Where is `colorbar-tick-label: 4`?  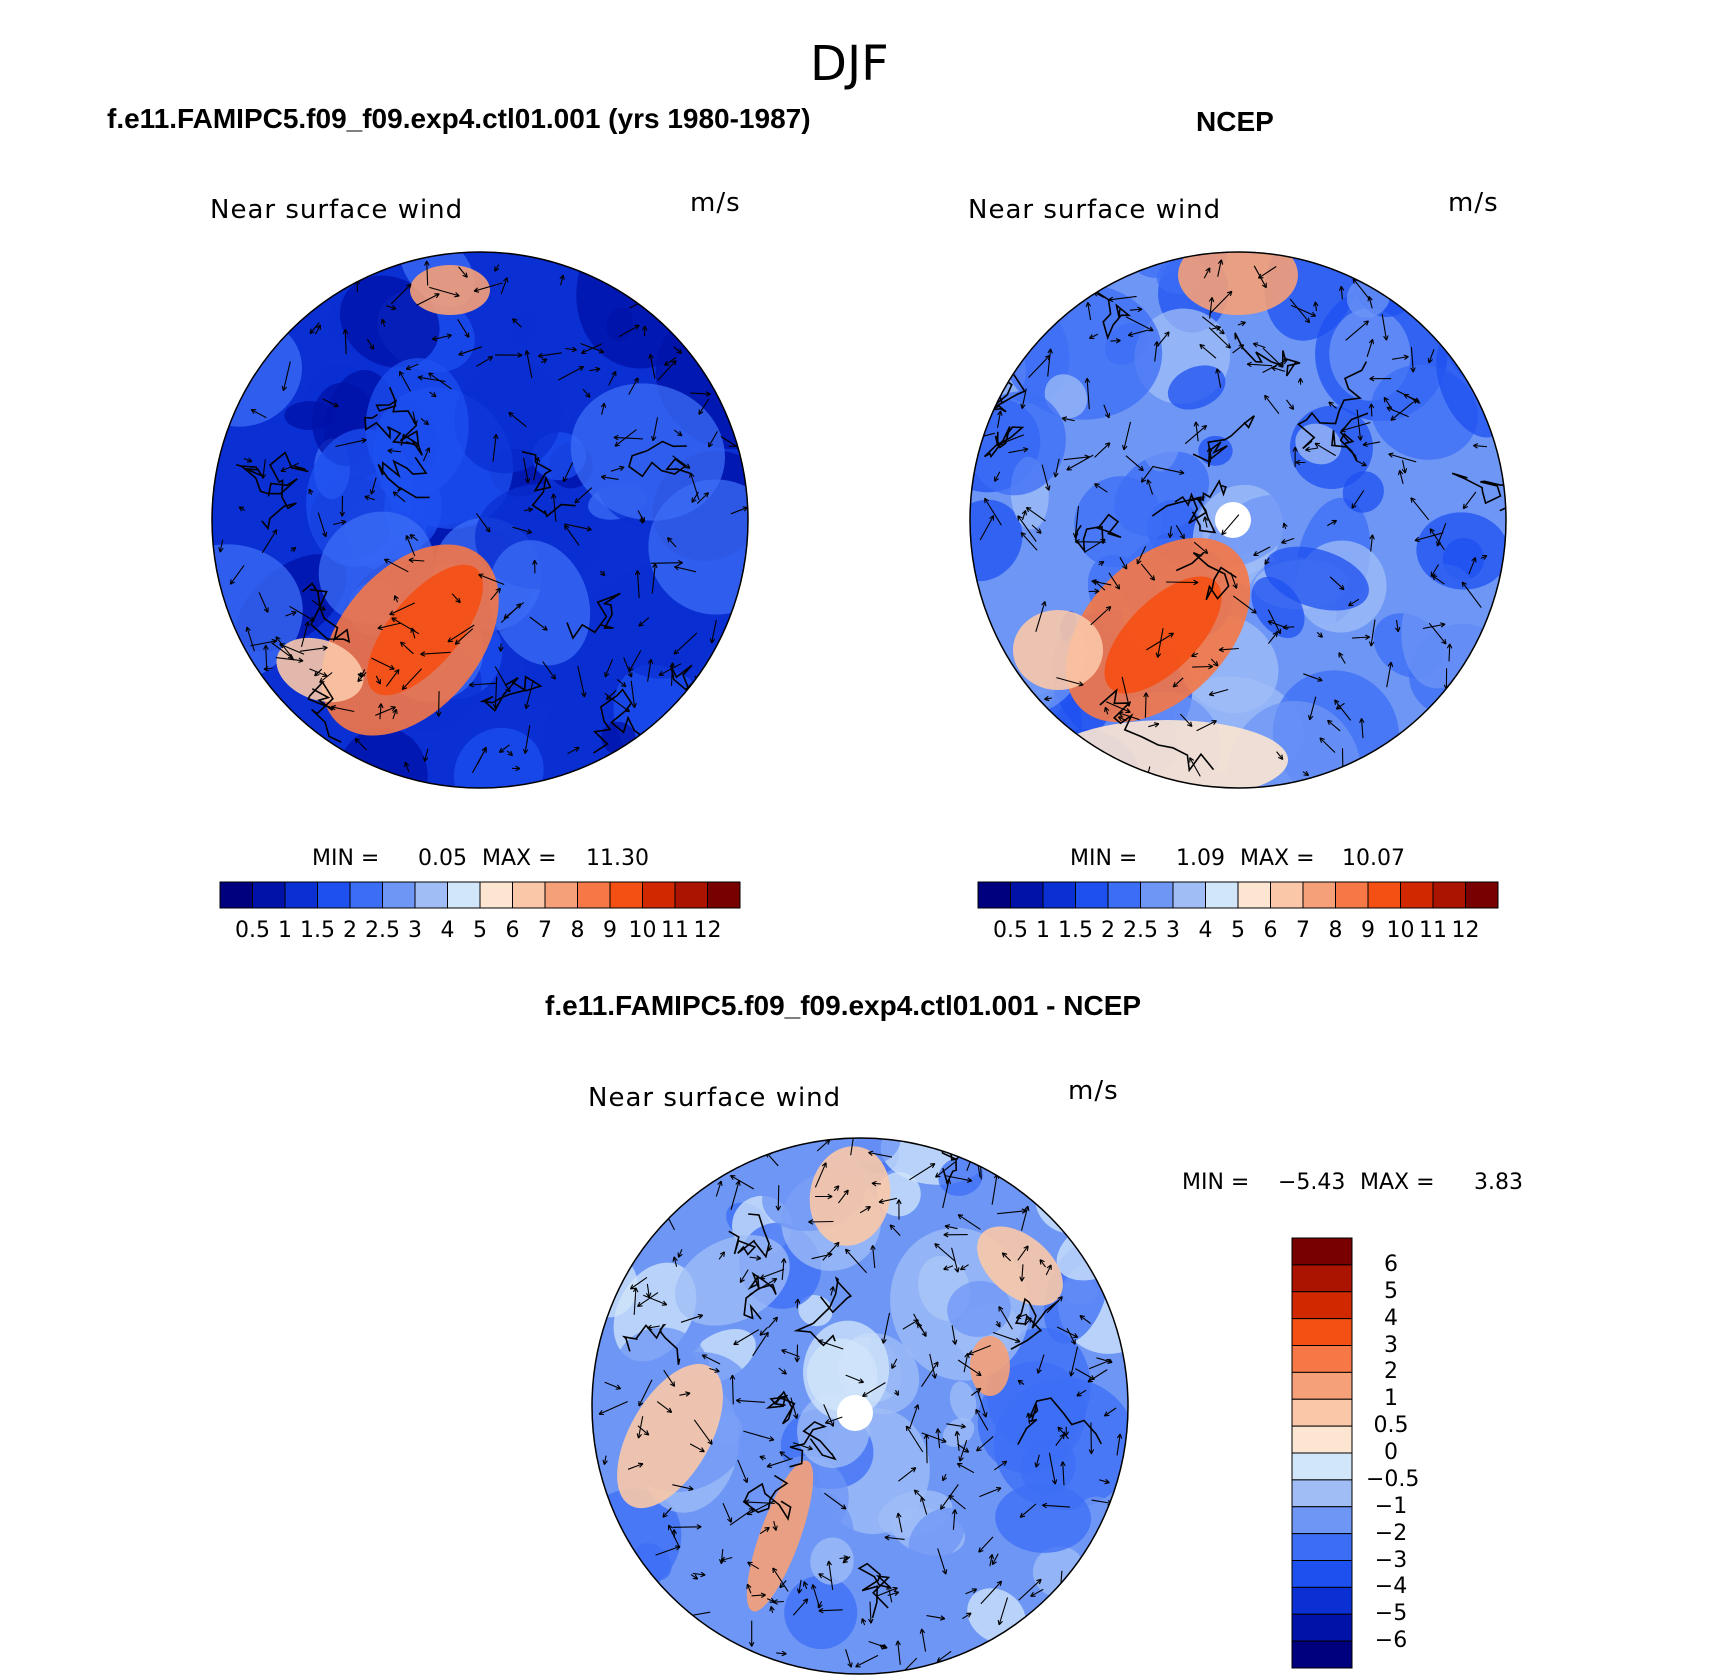 colorbar-tick-label: 4 is located at coordinates (1391, 1318).